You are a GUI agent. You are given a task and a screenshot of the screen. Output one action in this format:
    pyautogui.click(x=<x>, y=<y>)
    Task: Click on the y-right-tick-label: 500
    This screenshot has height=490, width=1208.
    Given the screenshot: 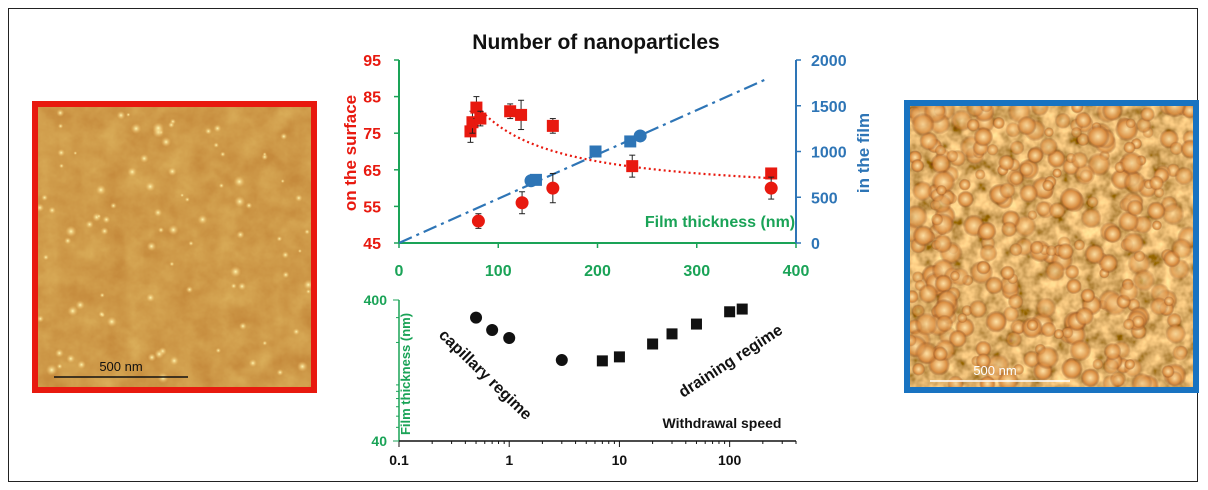 What is the action you would take?
    pyautogui.click(x=824, y=198)
    